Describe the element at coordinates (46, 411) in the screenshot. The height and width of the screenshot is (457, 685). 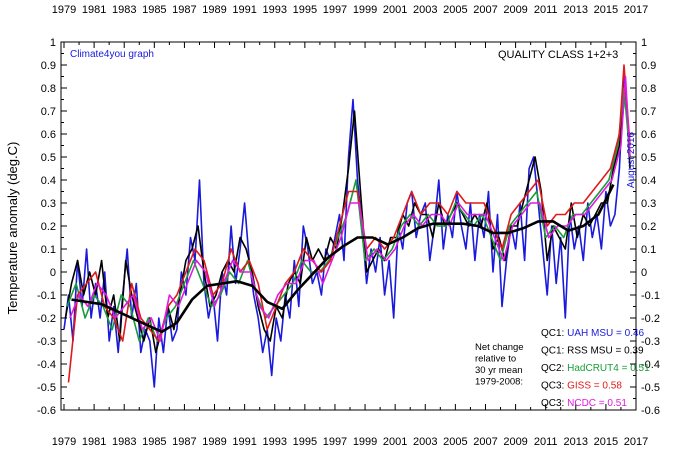
I see `y-tick-label-left: -0.6` at that location.